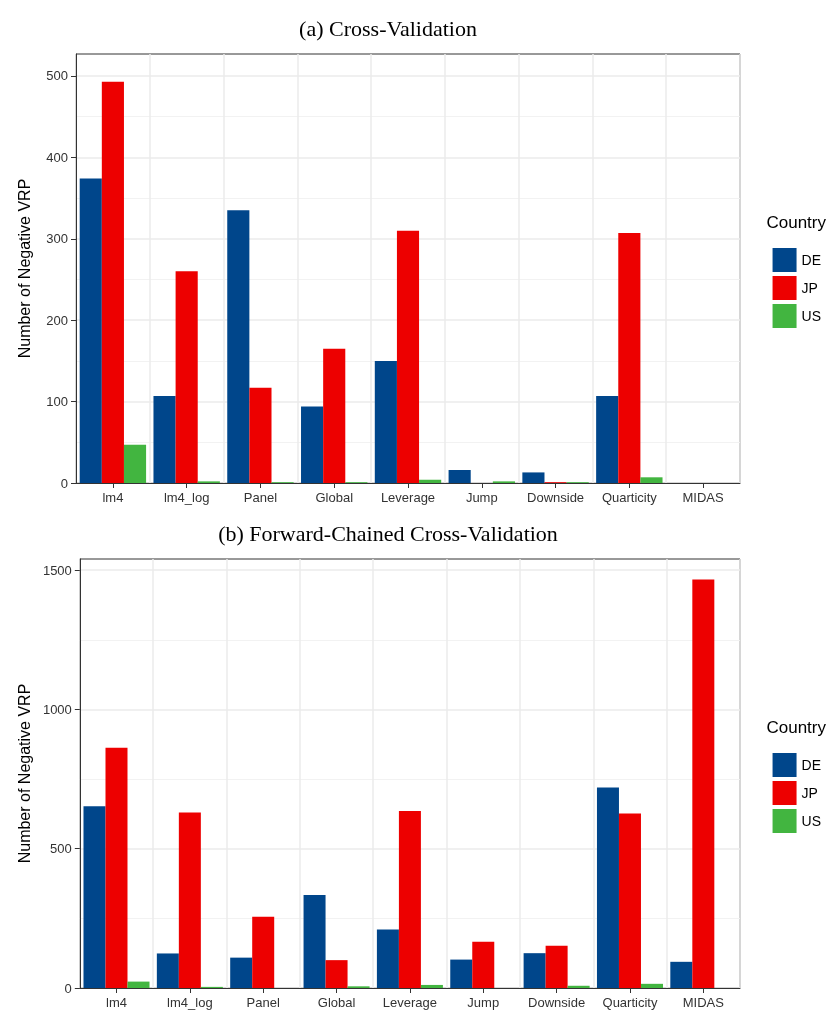  Describe the element at coordinates (388, 28) in the screenshot. I see `chart-title: (a) Cross-Validation` at that location.